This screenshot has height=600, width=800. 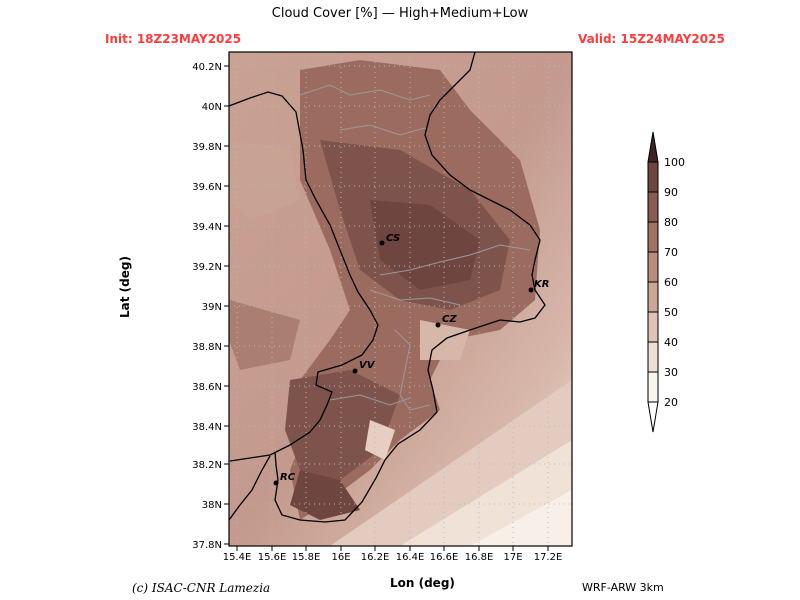 What do you see at coordinates (212, 307) in the screenshot?
I see `y-tick-label: 39N` at bounding box center [212, 307].